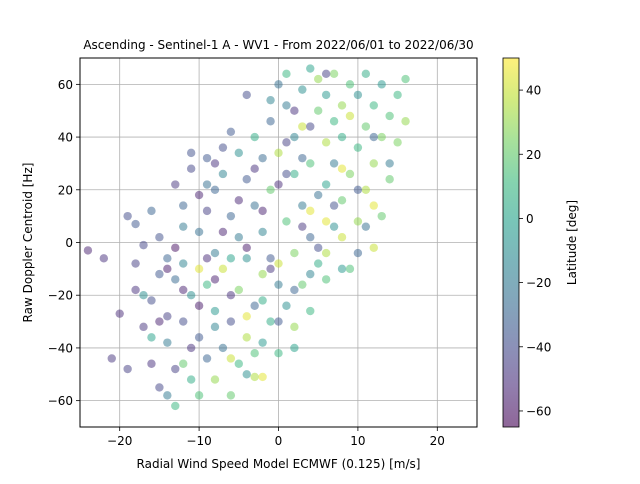 The image size is (640, 484). What do you see at coordinates (276, 437) in the screenshot?
I see `x-axis-ticks: −20 −10 0 10 20` at bounding box center [276, 437].